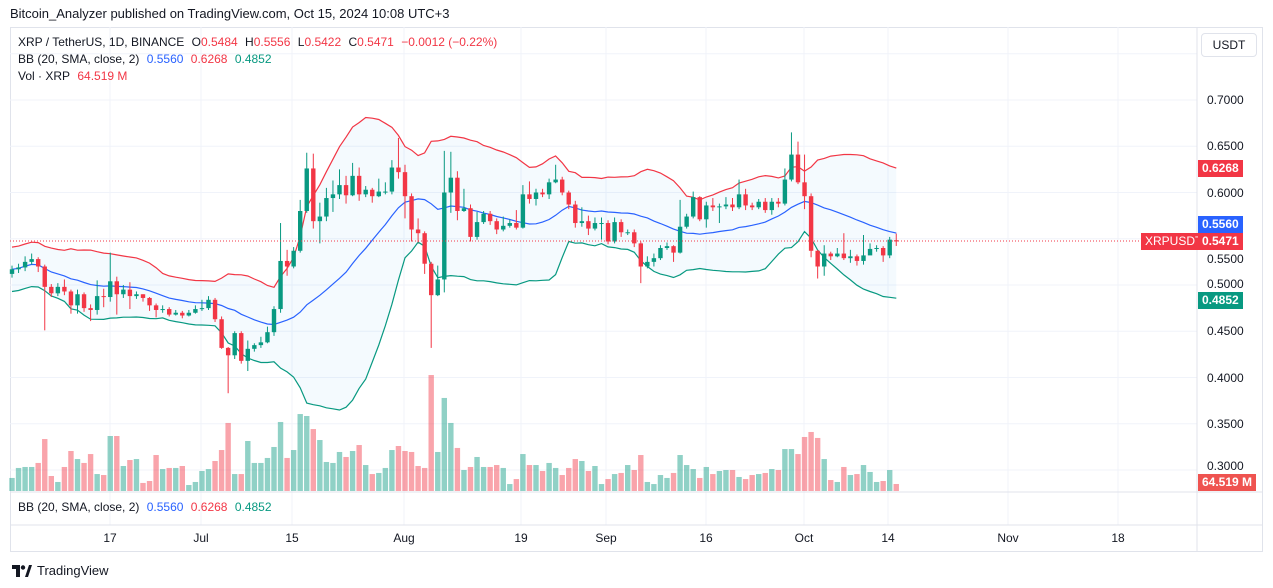 The height and width of the screenshot is (588, 1273). Describe the element at coordinates (1225, 192) in the screenshot. I see `price-tick: 0.6000` at that location.